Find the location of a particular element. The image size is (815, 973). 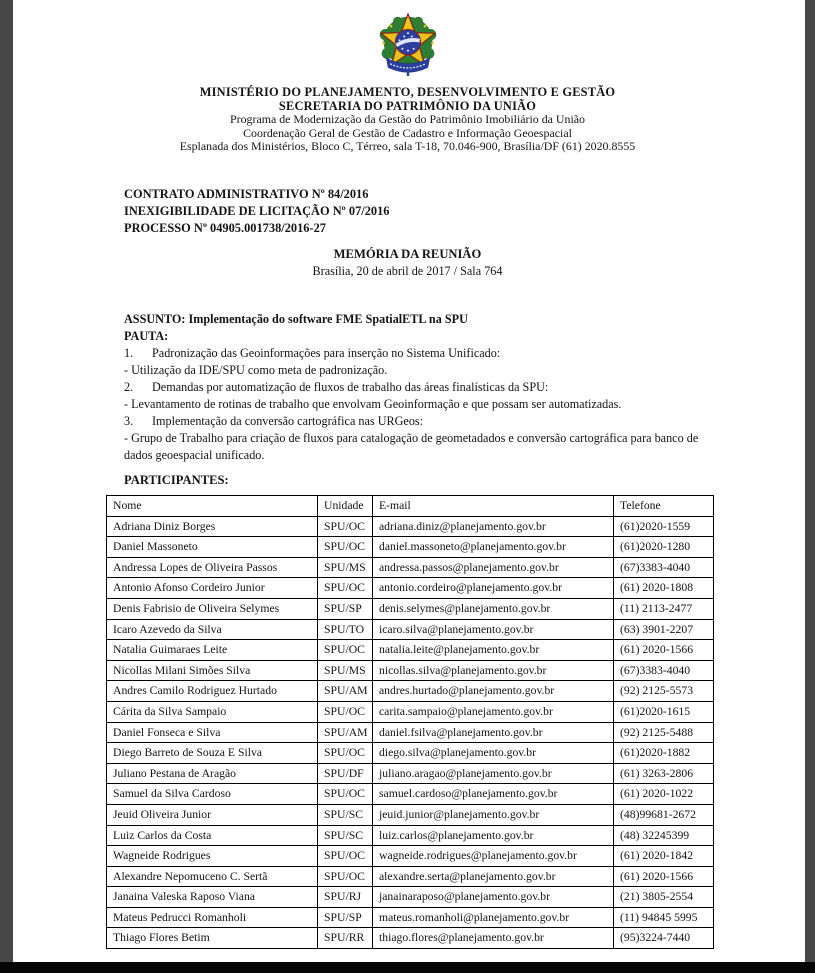

meeting-subtitle: Brasília, 20 de abril de 2017 / Sala 764 is located at coordinates (407, 271).